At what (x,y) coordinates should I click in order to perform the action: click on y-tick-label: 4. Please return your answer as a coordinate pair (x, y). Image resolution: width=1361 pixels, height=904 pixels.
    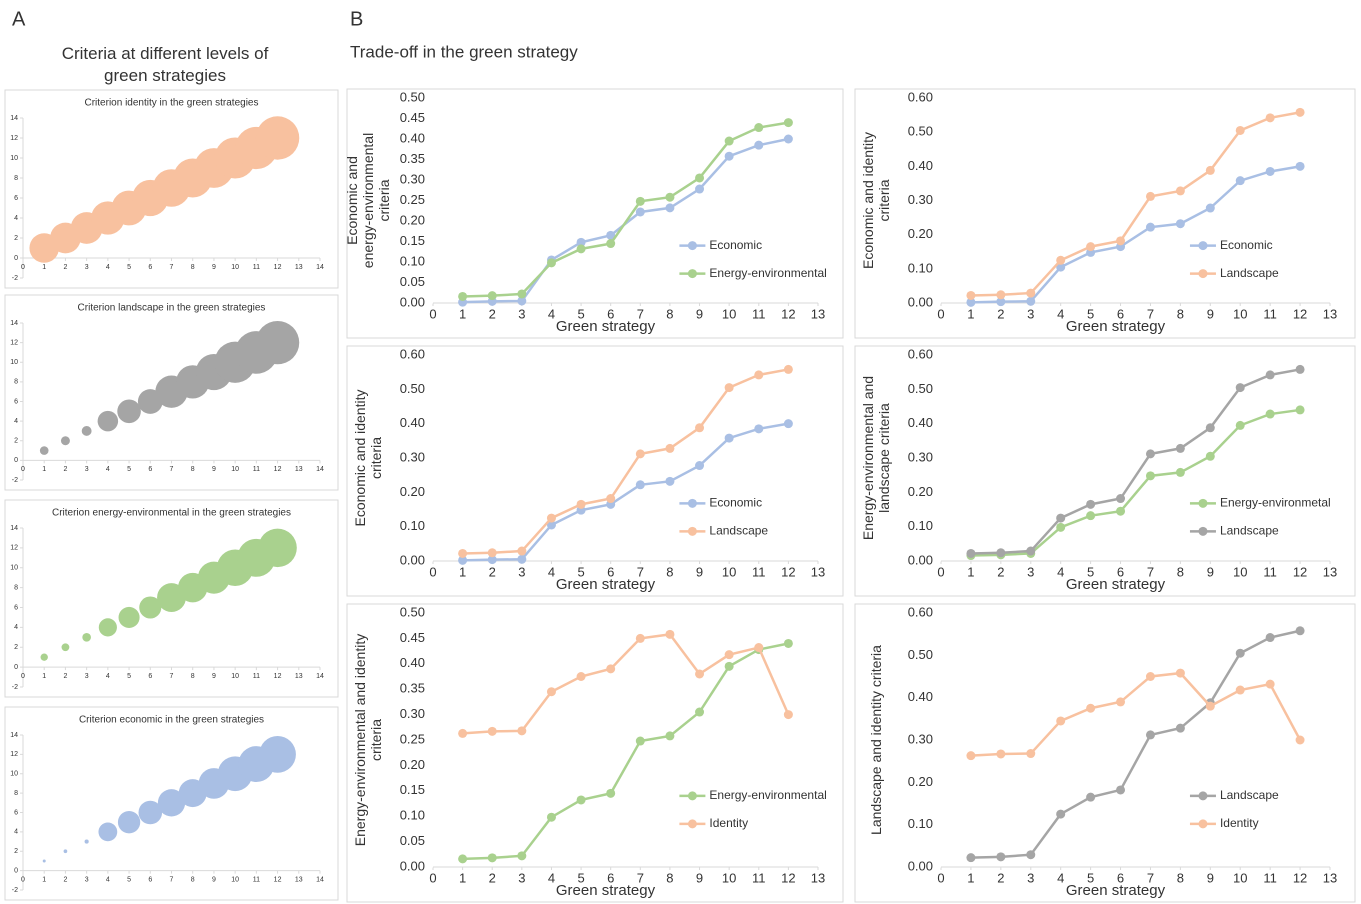
    Looking at the image, I should click on (16, 218).